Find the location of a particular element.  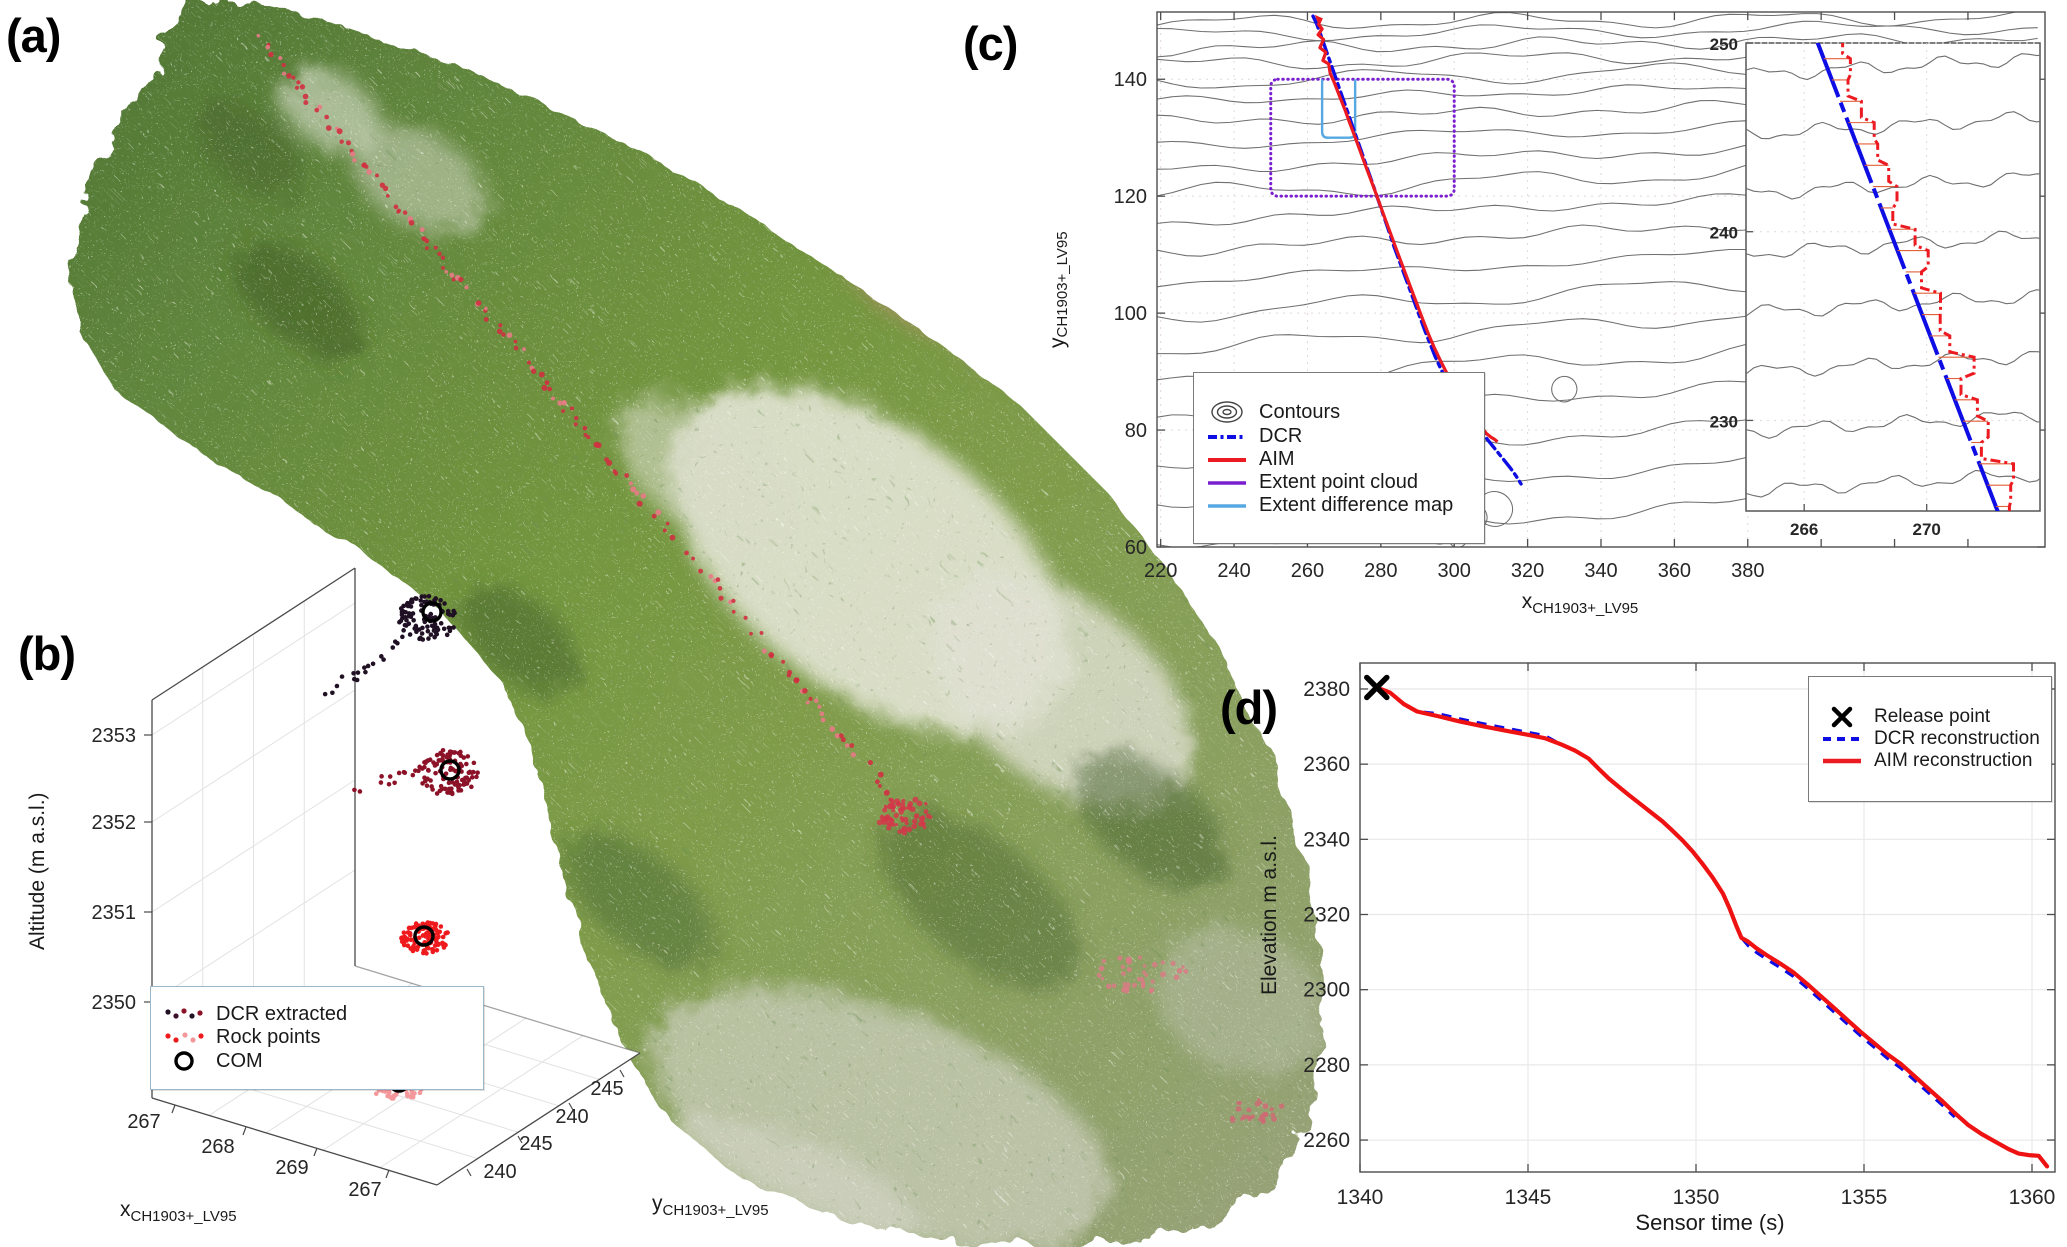

legend-row-release-point: Release point is located at coordinates (1930, 717).